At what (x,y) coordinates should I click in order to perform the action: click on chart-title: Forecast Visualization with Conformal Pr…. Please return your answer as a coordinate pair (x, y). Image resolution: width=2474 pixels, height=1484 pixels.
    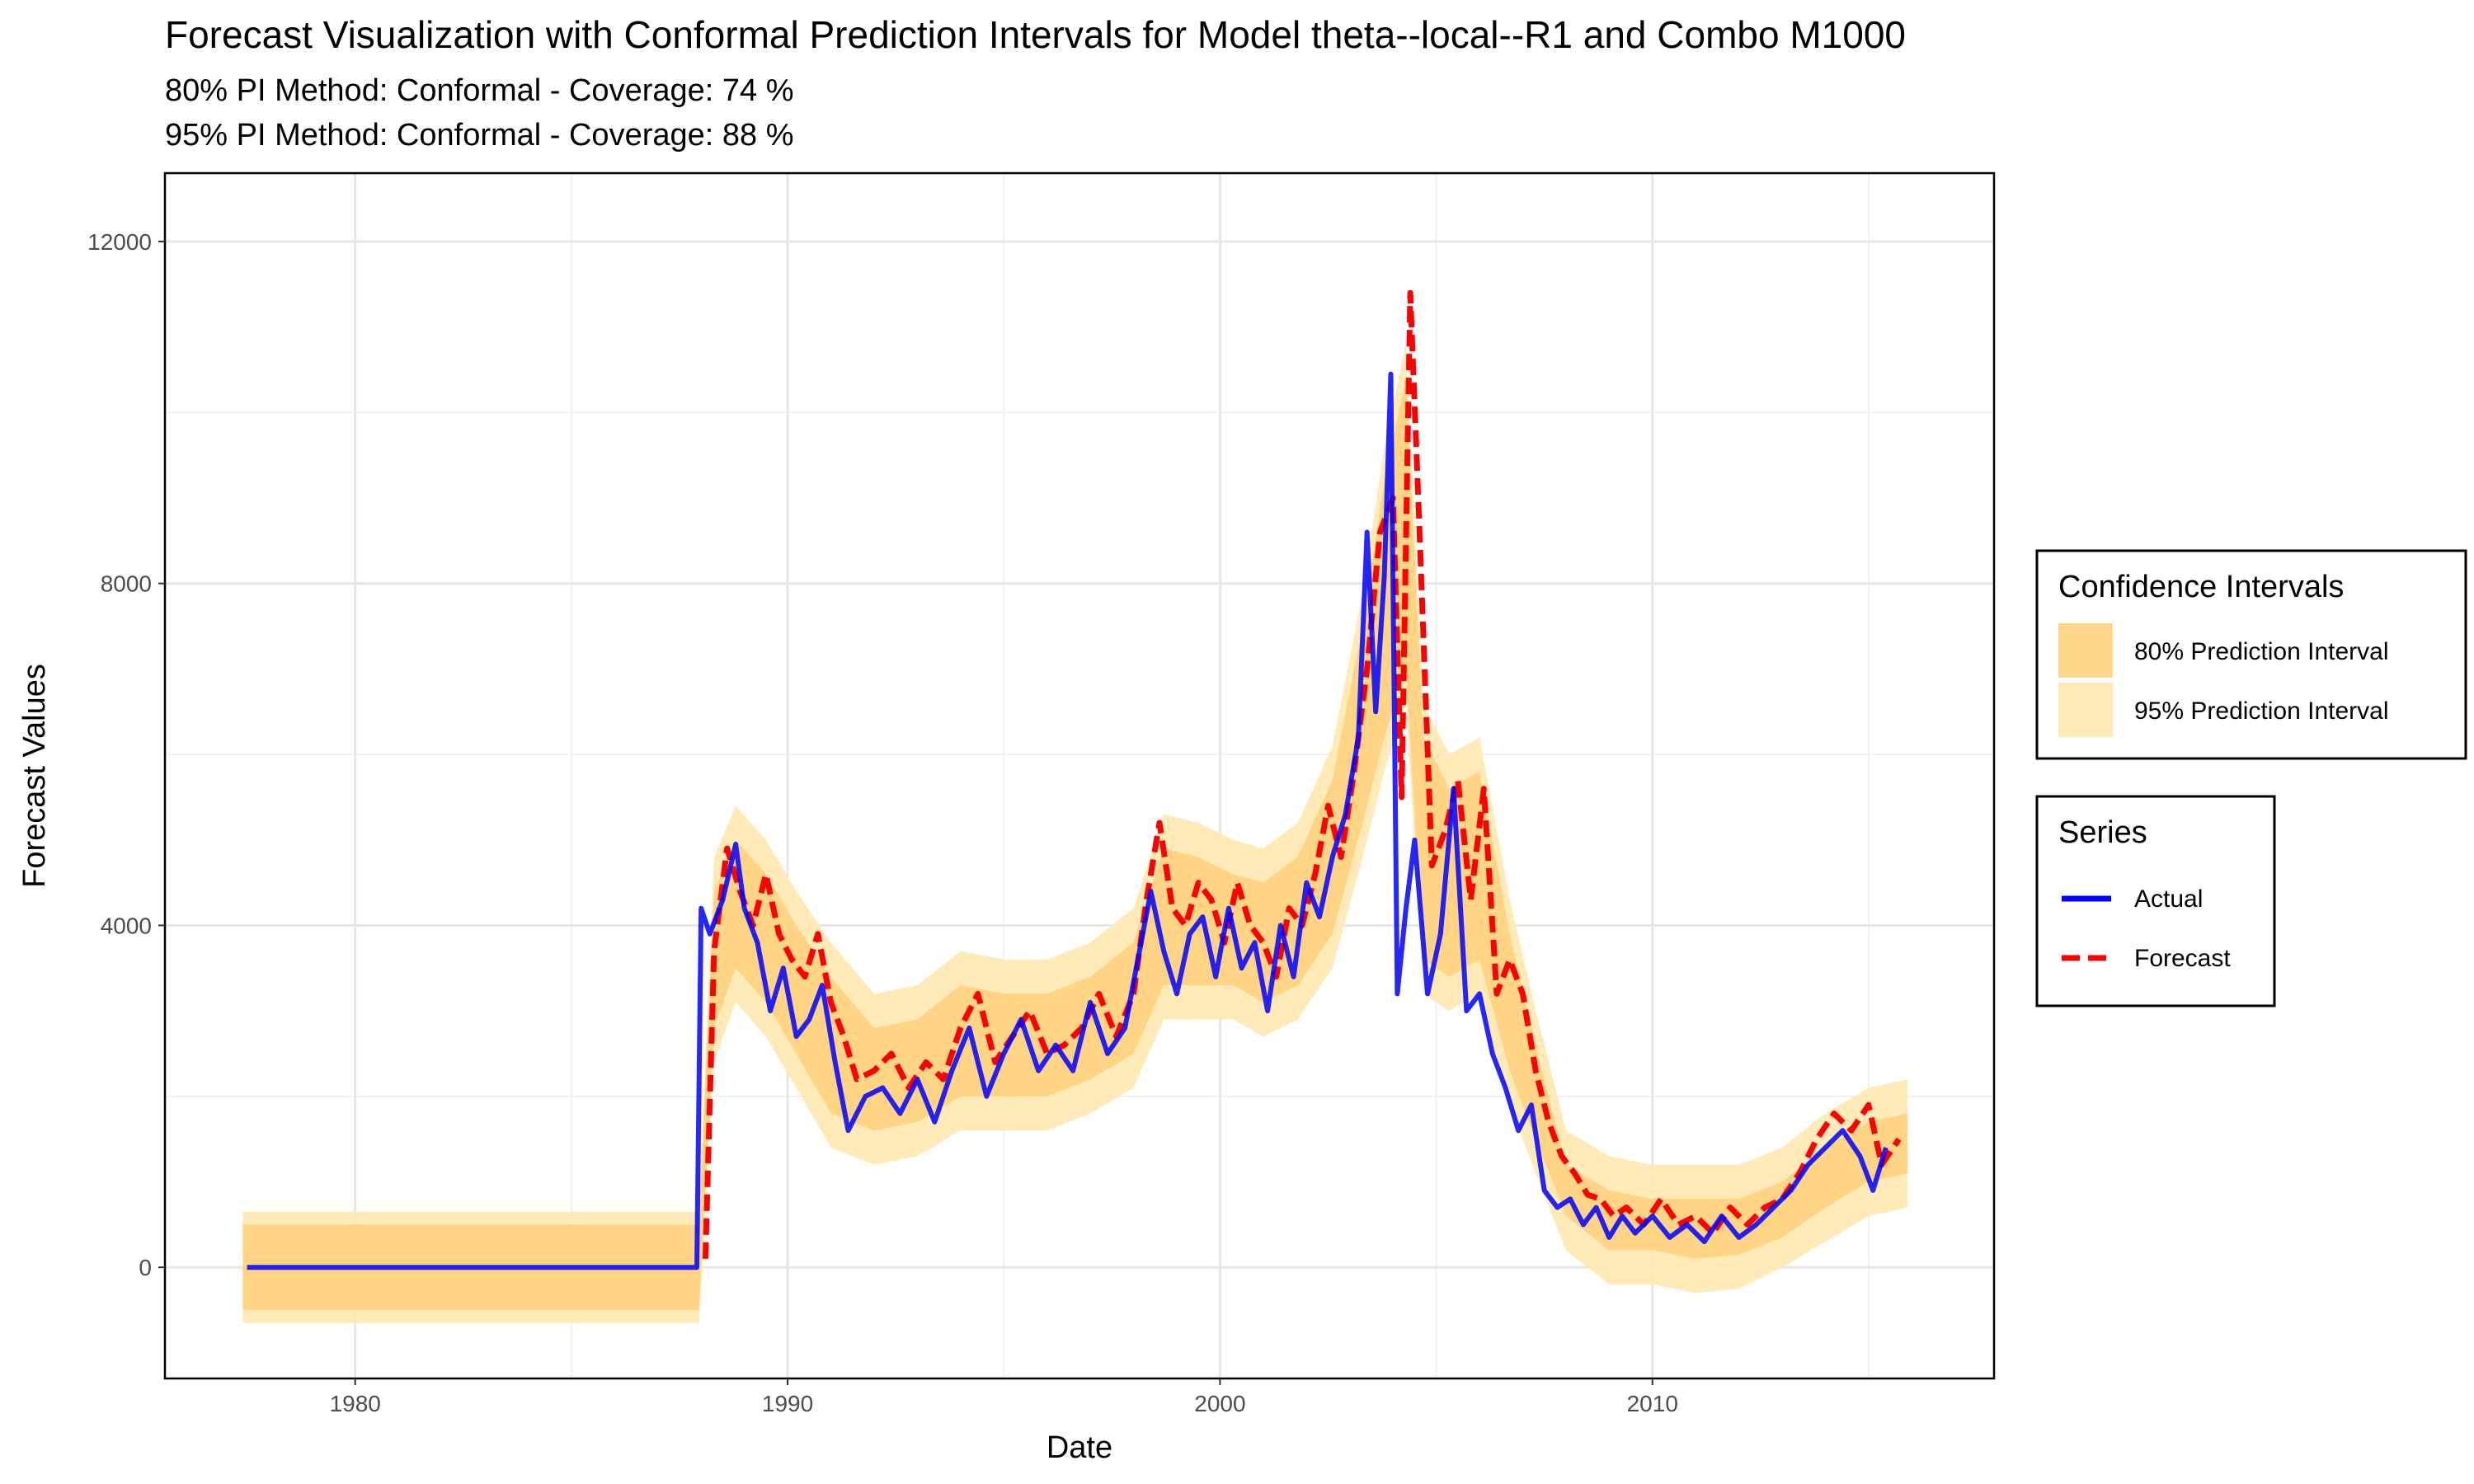
    Looking at the image, I should click on (1035, 34).